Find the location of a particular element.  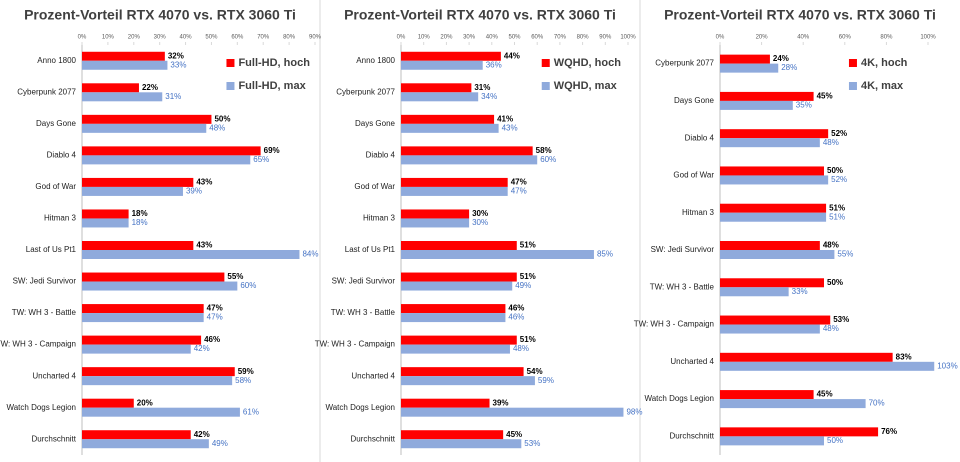

x-tick-label: 20% is located at coordinates (762, 38).